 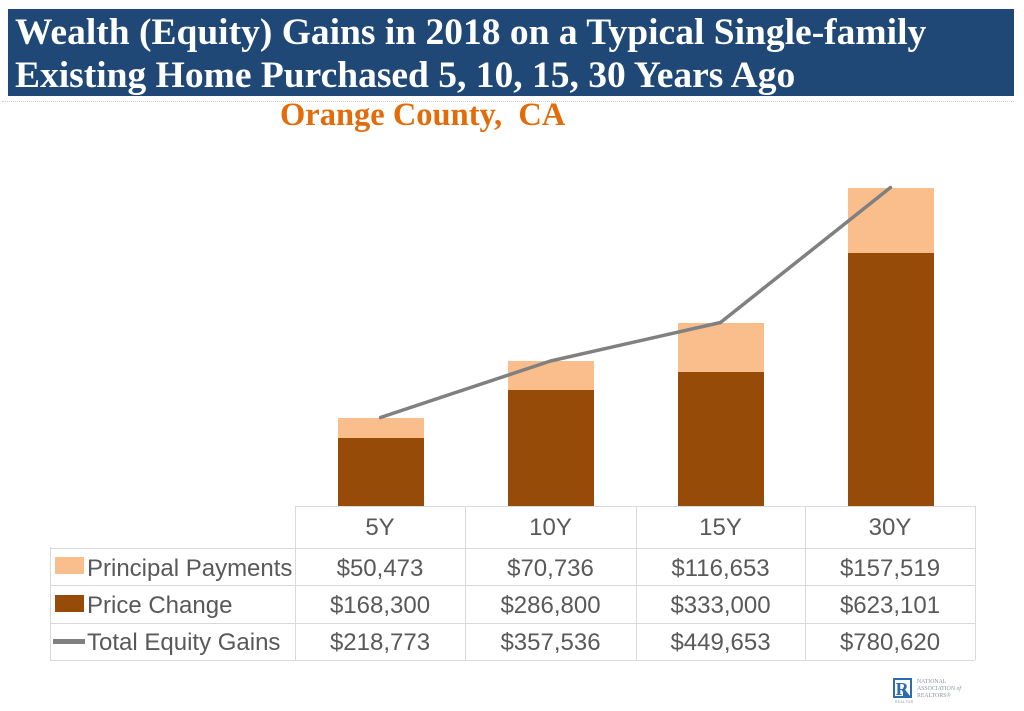 I want to click on svg-text: REALTORS®, so click(x=934, y=695).